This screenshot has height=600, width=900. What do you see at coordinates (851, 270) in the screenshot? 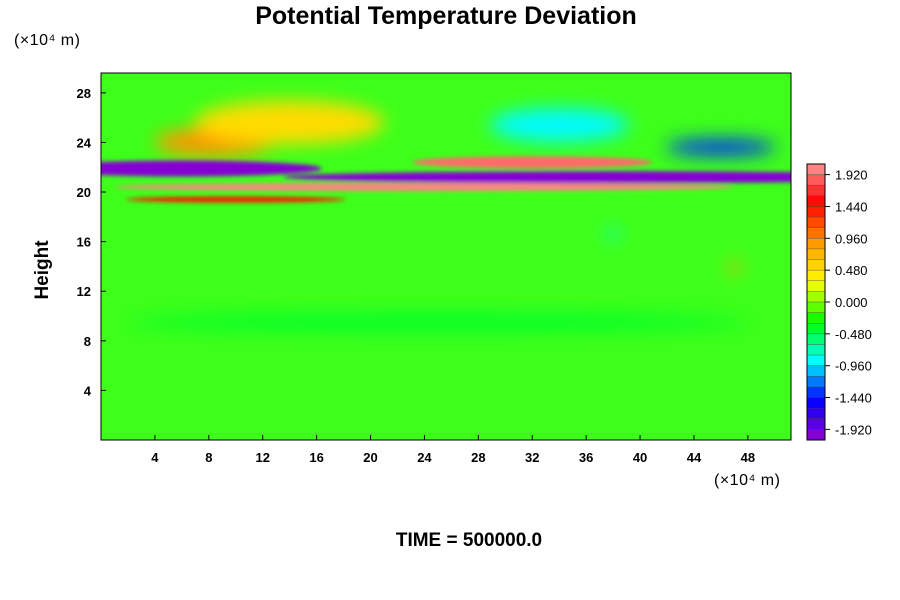
I see `colorbar-tick-label: 0.480` at bounding box center [851, 270].